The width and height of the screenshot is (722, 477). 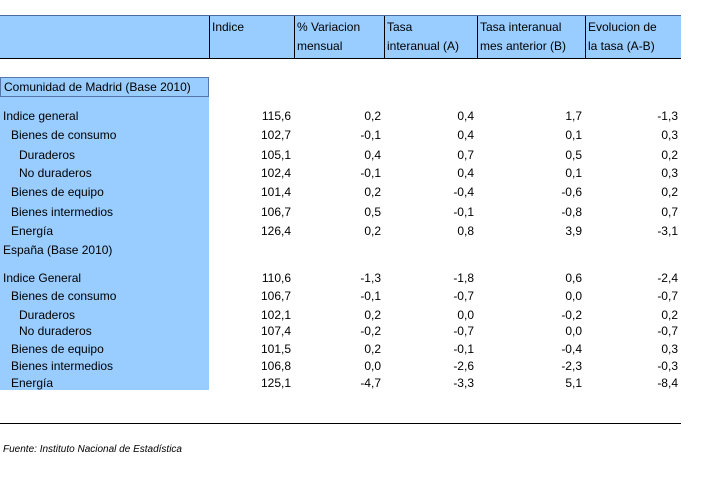 I want to click on cell-value: 107,4, so click(x=275, y=331).